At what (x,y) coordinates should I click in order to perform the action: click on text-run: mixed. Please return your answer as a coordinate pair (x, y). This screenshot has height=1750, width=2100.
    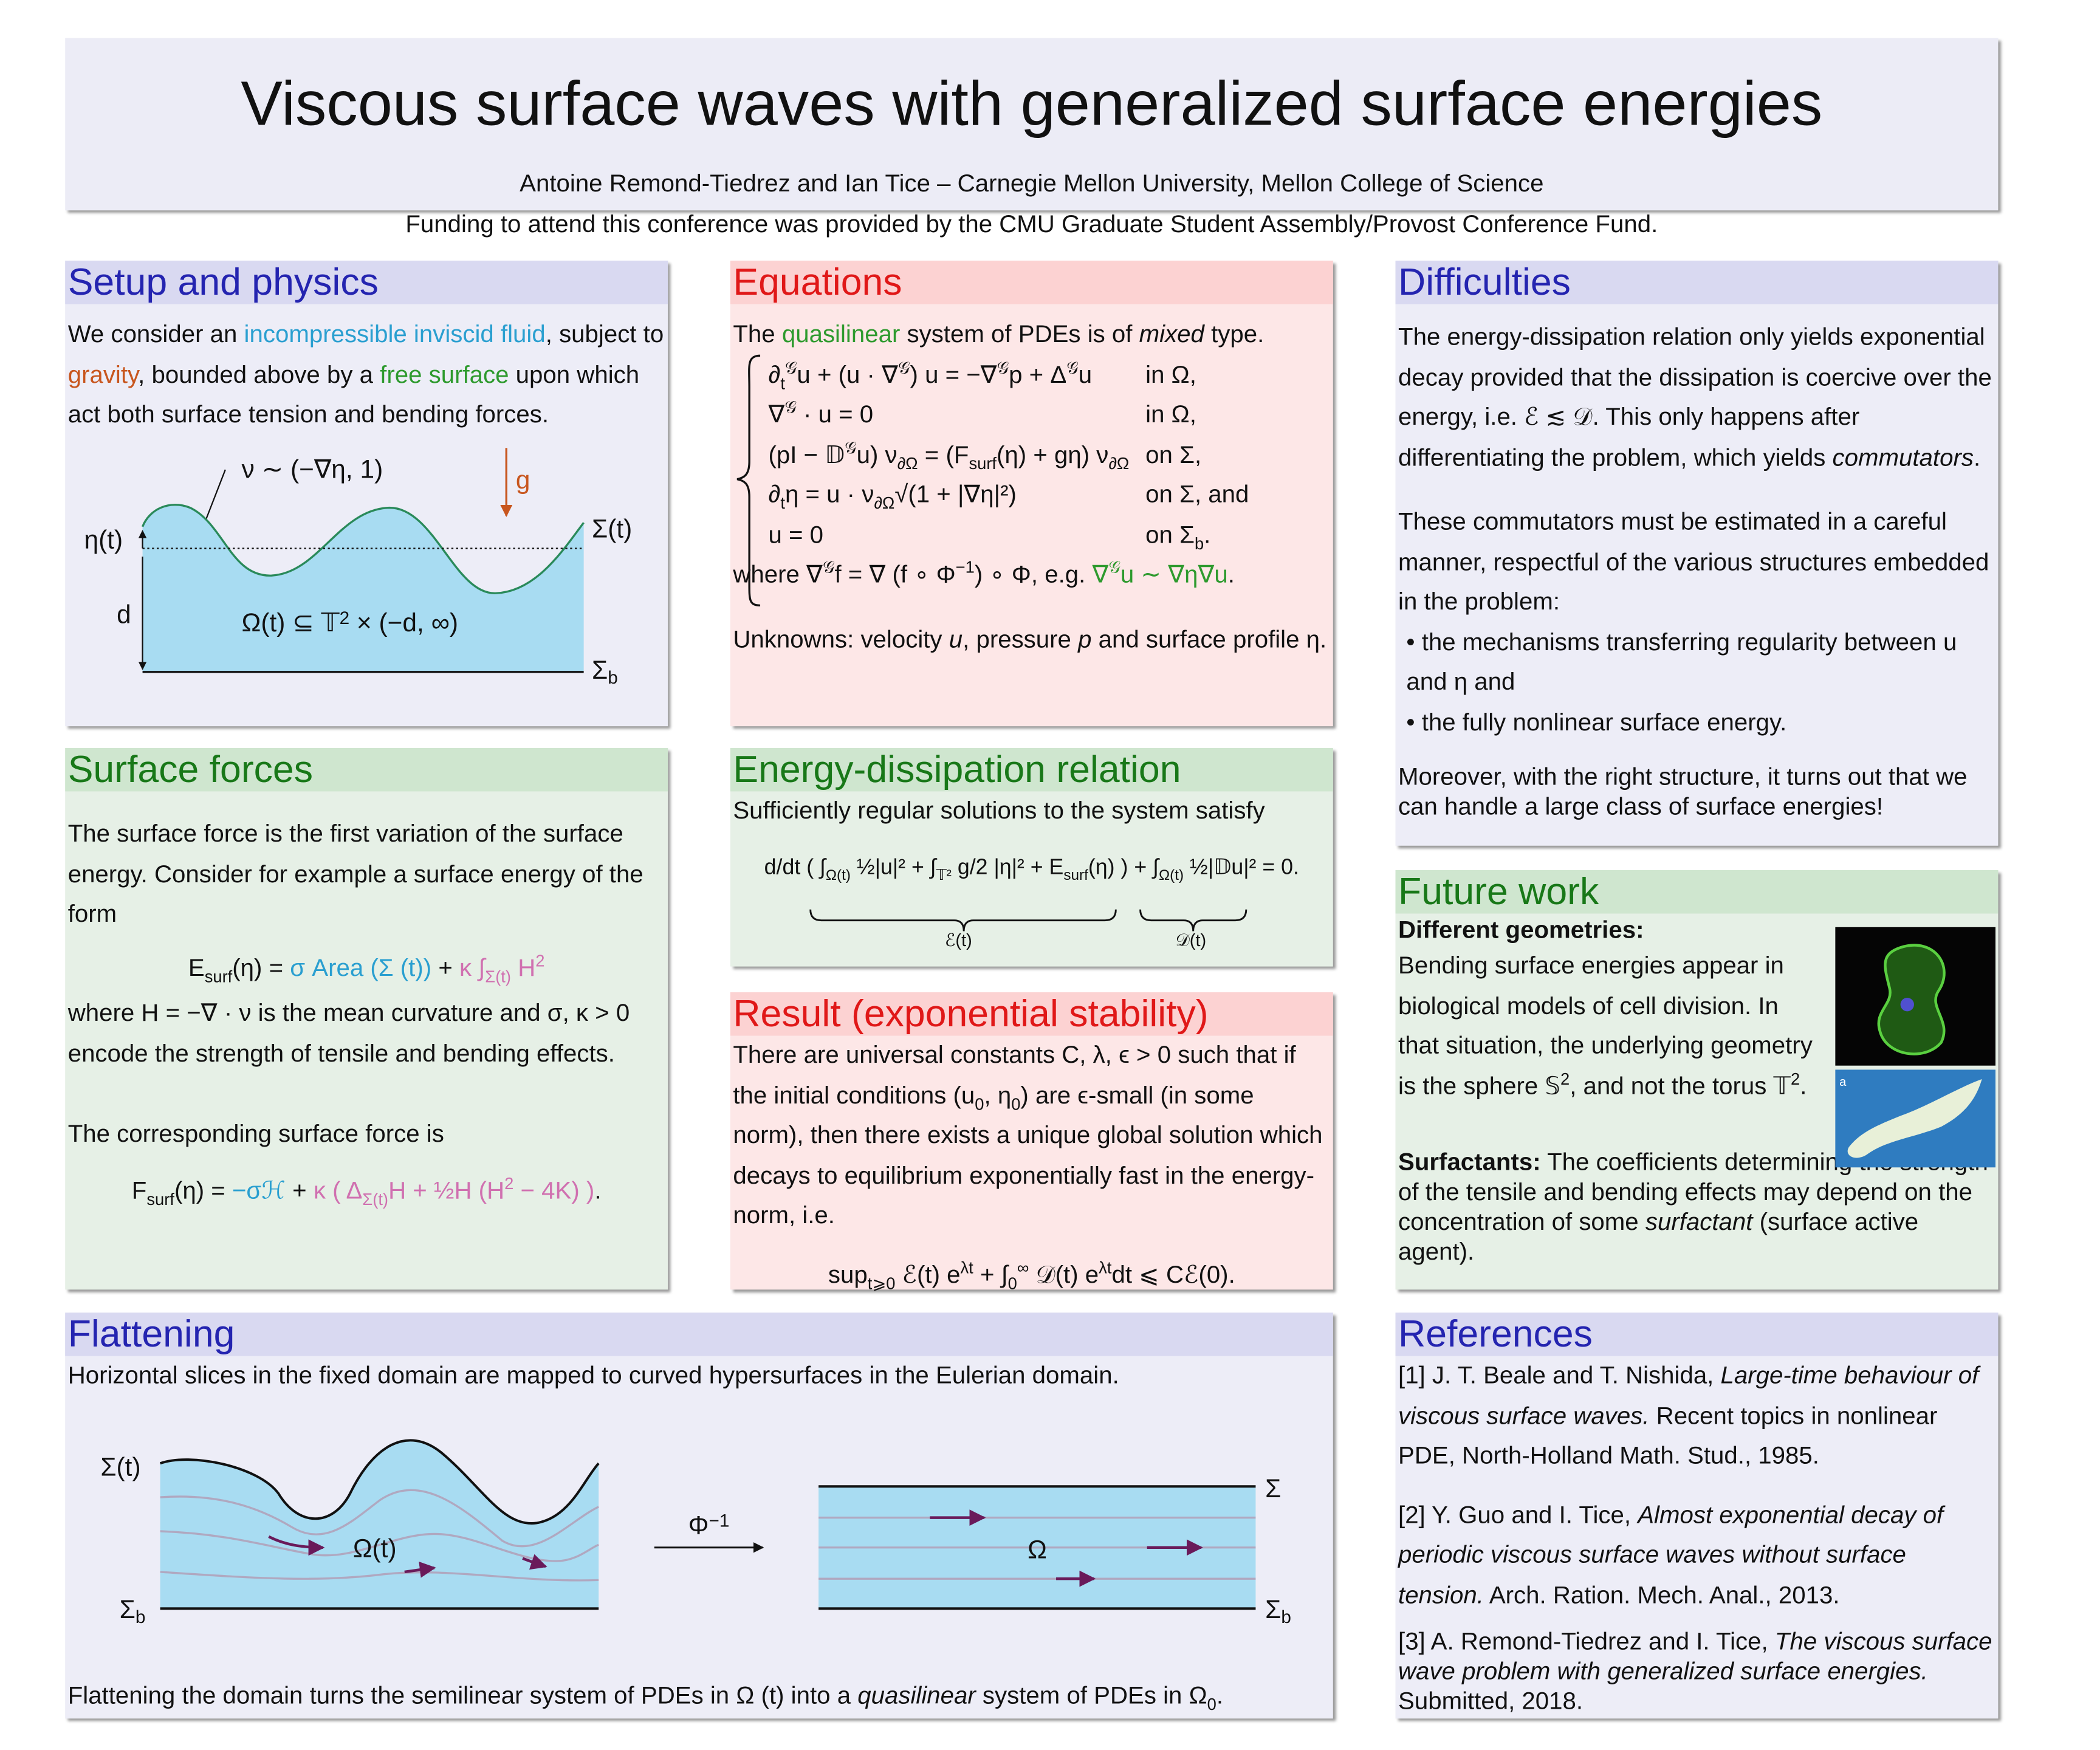
    Looking at the image, I should click on (1171, 334).